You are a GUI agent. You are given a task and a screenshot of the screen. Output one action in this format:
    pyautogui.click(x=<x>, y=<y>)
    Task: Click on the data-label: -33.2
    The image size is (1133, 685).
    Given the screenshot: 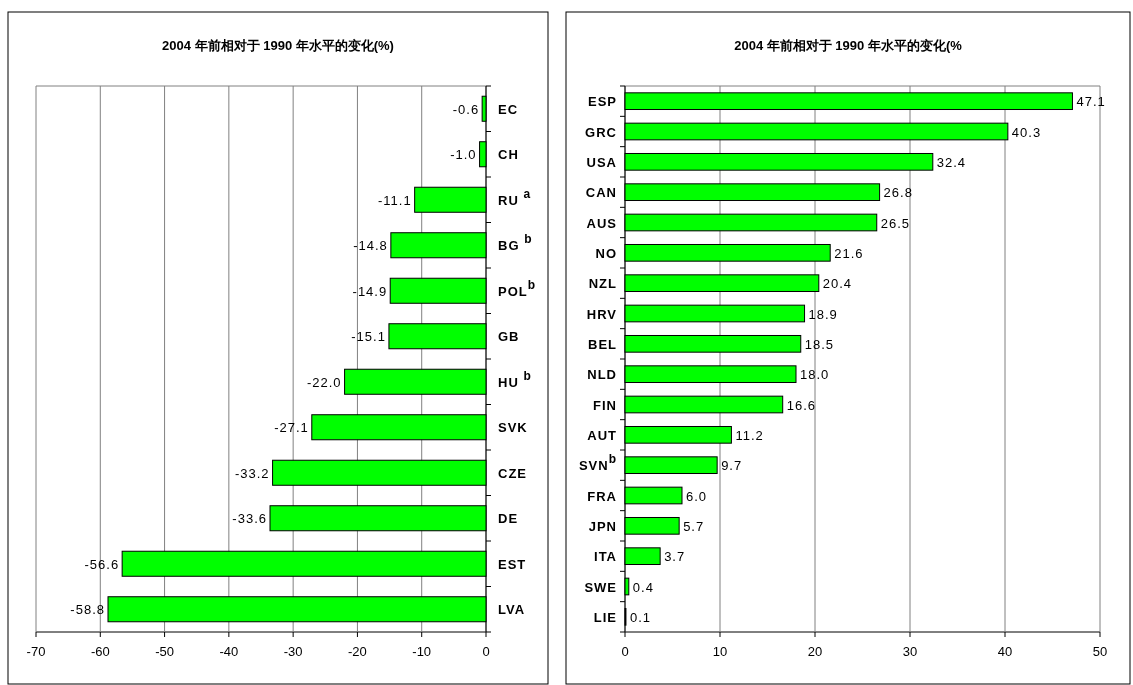 What is the action you would take?
    pyautogui.click(x=252, y=473)
    